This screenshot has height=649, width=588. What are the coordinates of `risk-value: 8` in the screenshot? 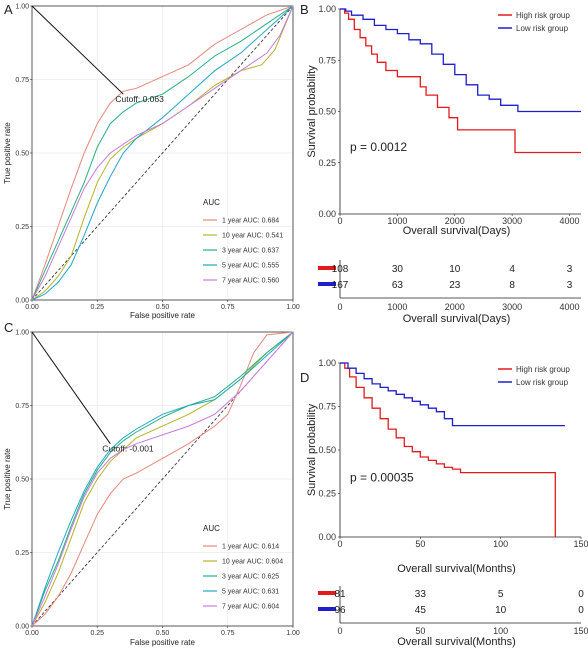 It's located at (512, 285).